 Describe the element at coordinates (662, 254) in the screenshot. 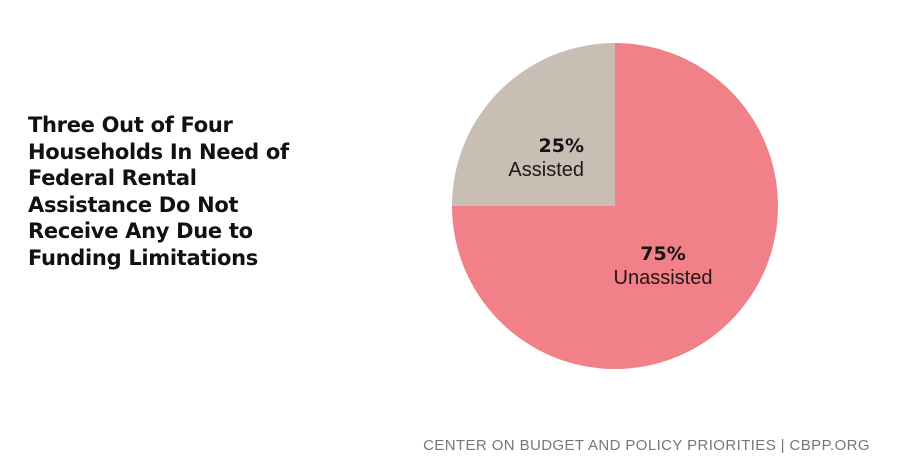

I see `slice-label-percent-unassisted: 75%` at that location.